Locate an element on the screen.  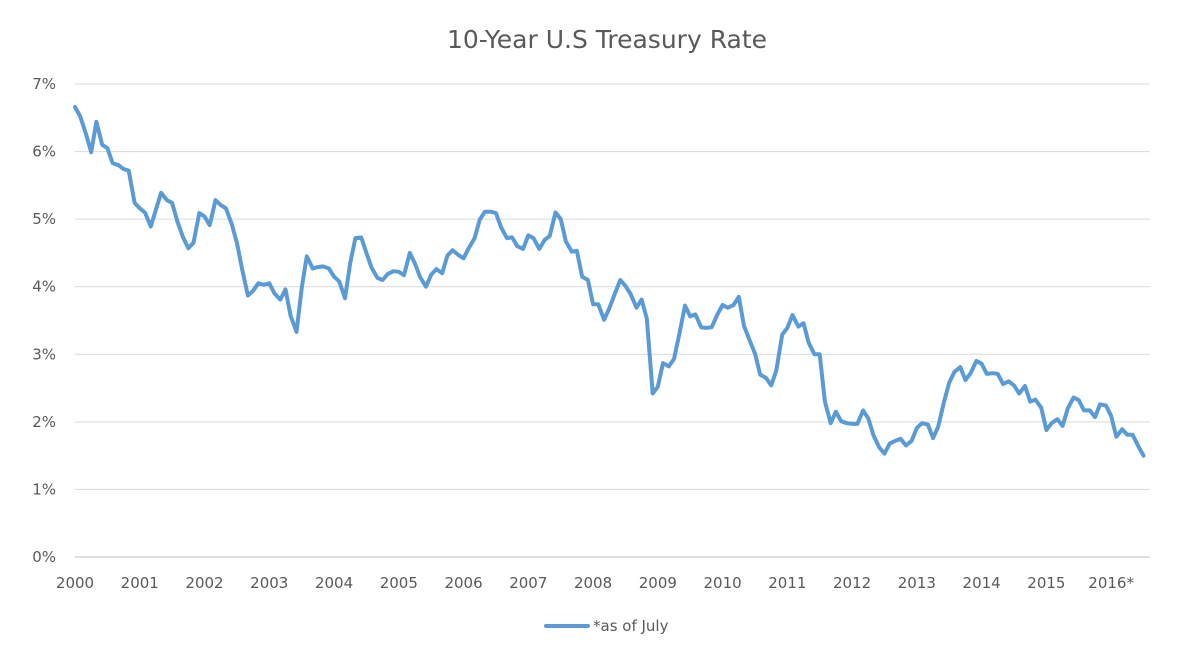
y-tick-label: 0% is located at coordinates (44, 557).